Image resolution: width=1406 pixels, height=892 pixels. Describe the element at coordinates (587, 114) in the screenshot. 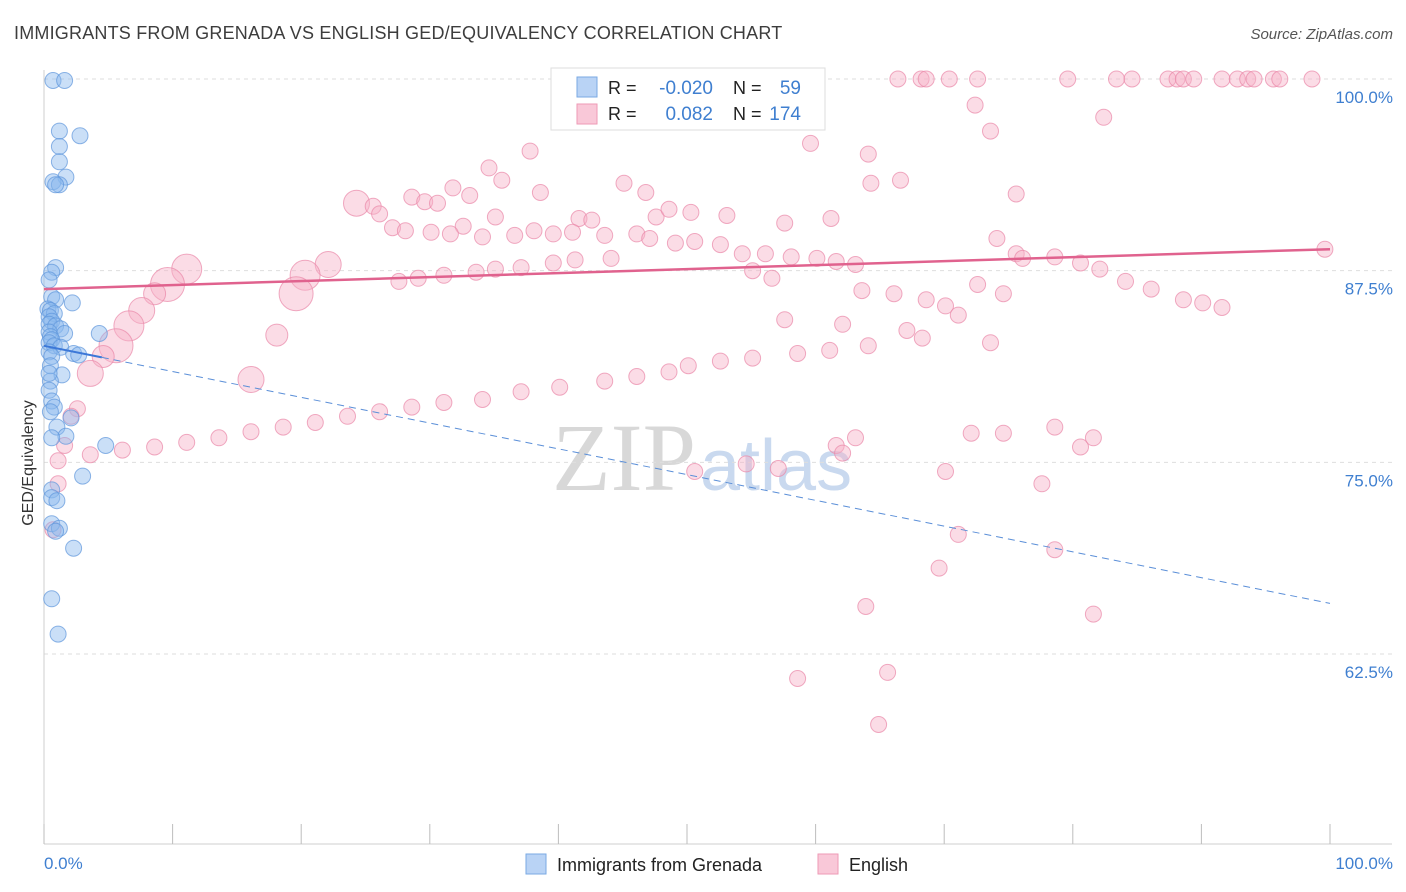

I see `legend-swatch-english` at that location.